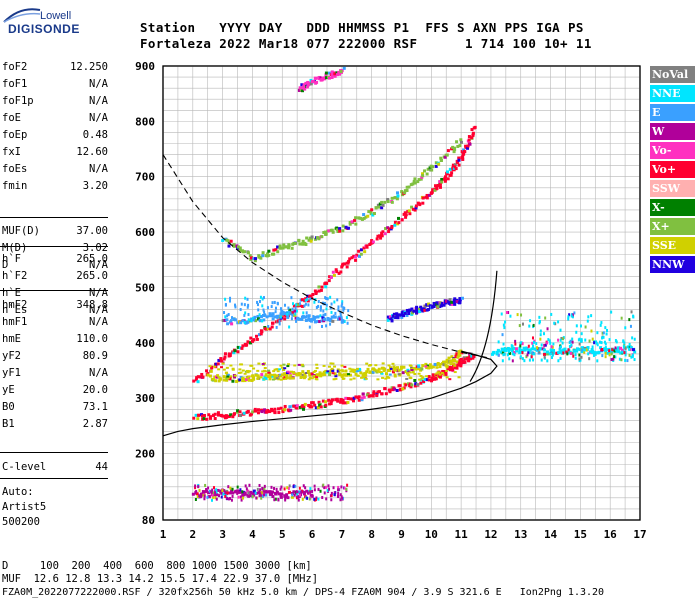  What do you see at coordinates (55, 118) in the screenshot?
I see `param-foe: foE N/A` at bounding box center [55, 118].